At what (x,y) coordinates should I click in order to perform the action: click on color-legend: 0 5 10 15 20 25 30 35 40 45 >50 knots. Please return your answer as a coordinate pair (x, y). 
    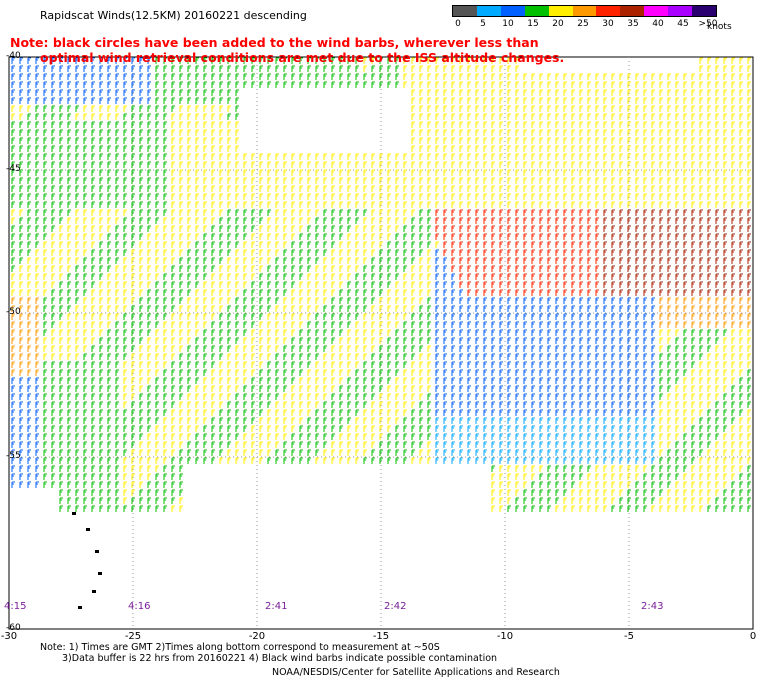
    Looking at the image, I should click on (592, 20).